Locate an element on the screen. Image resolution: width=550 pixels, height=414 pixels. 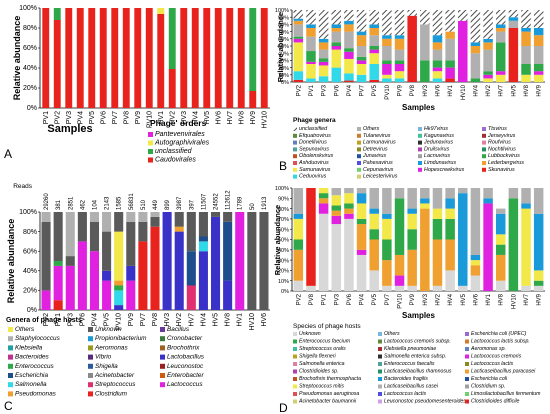
bar-pv3-lubbockvirus is located at coordinates (323, 60).